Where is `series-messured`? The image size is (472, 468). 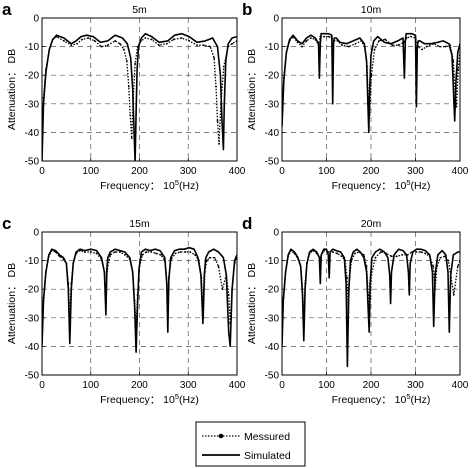
series-messured is located at coordinates (371, 295).